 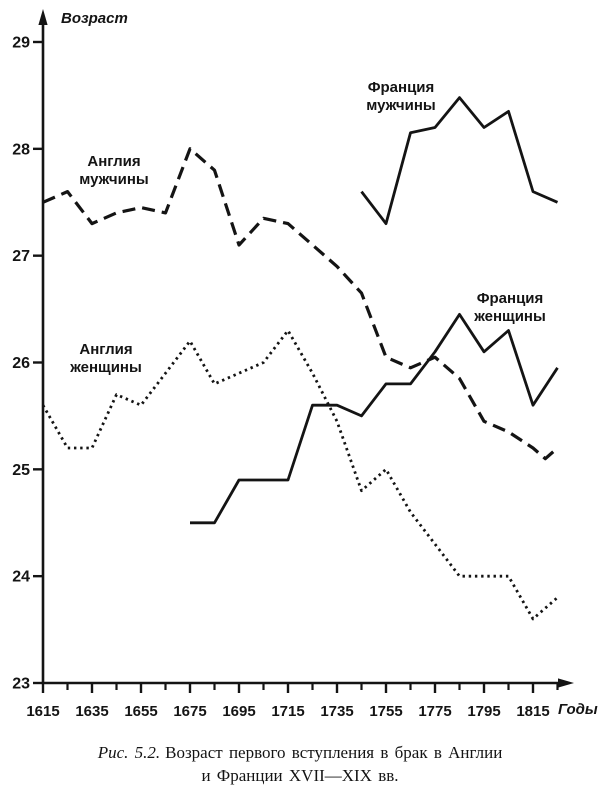 I want to click on x-tick-label: 1775, so click(x=434, y=711).